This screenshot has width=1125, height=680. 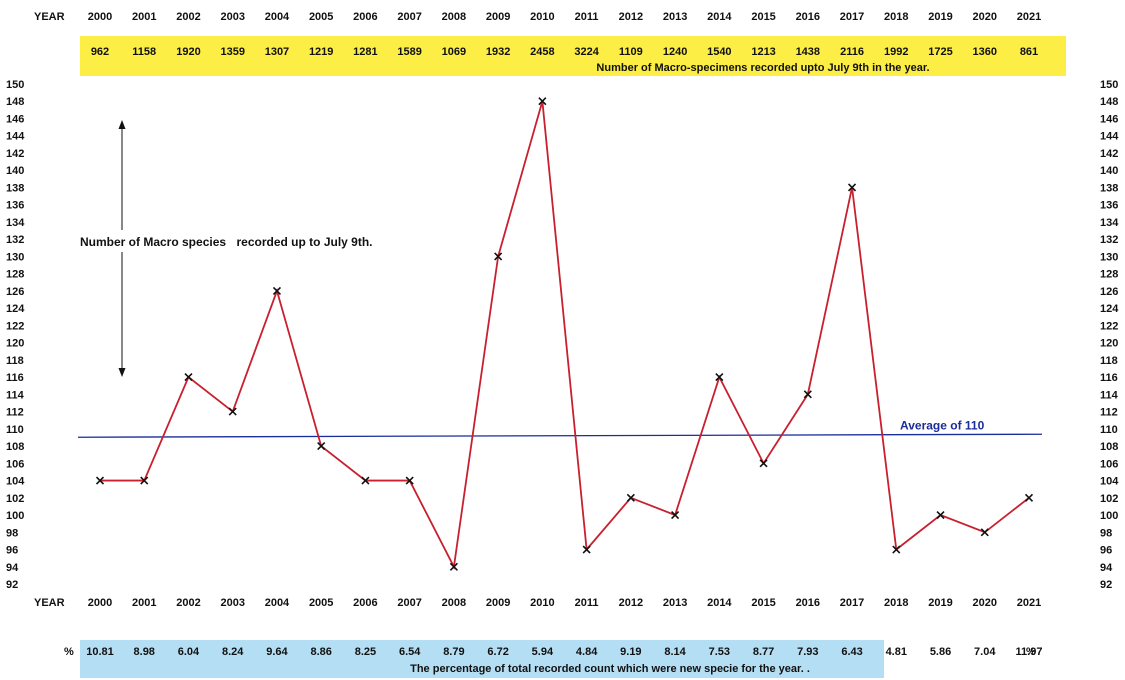 I want to click on top-year-label: 2002, so click(x=188, y=17).